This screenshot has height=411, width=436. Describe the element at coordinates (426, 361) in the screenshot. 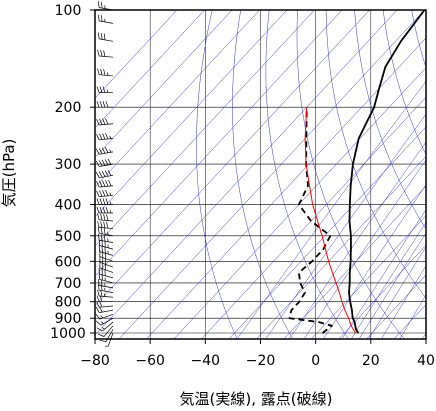

I see `x-tick-label: 40` at that location.